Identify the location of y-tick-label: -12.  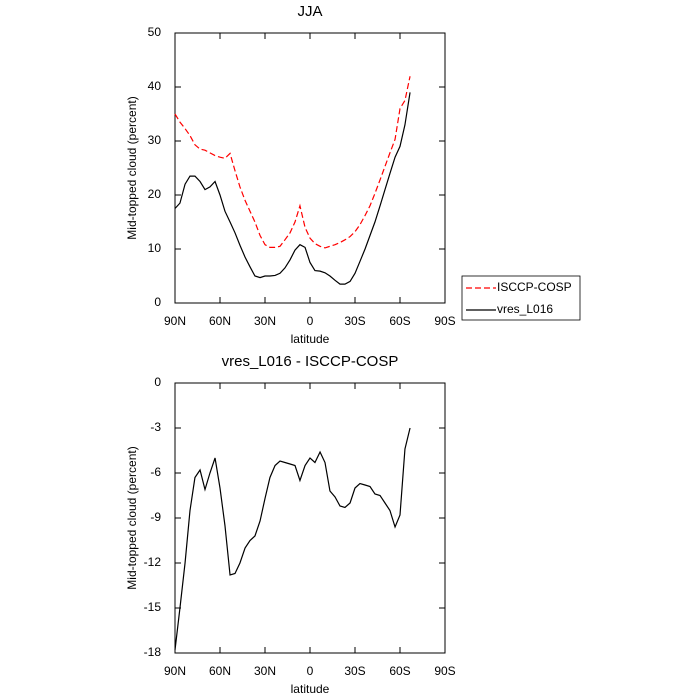
(153, 562).